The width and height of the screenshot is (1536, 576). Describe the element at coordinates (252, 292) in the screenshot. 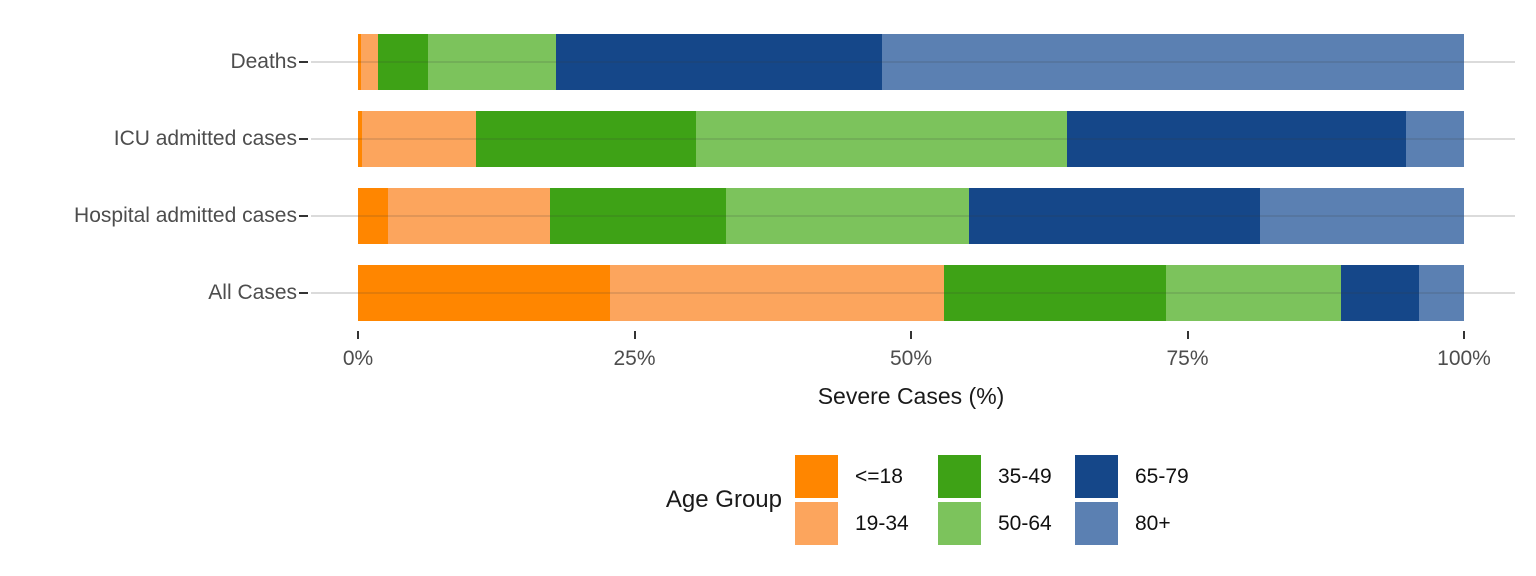

I see `y-axis-label: All Cases` at that location.